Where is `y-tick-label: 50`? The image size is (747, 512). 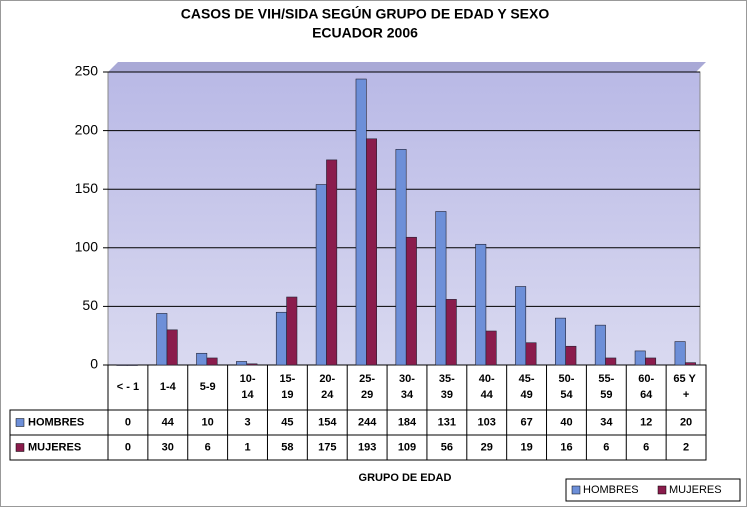 y-tick-label: 50 is located at coordinates (90, 305).